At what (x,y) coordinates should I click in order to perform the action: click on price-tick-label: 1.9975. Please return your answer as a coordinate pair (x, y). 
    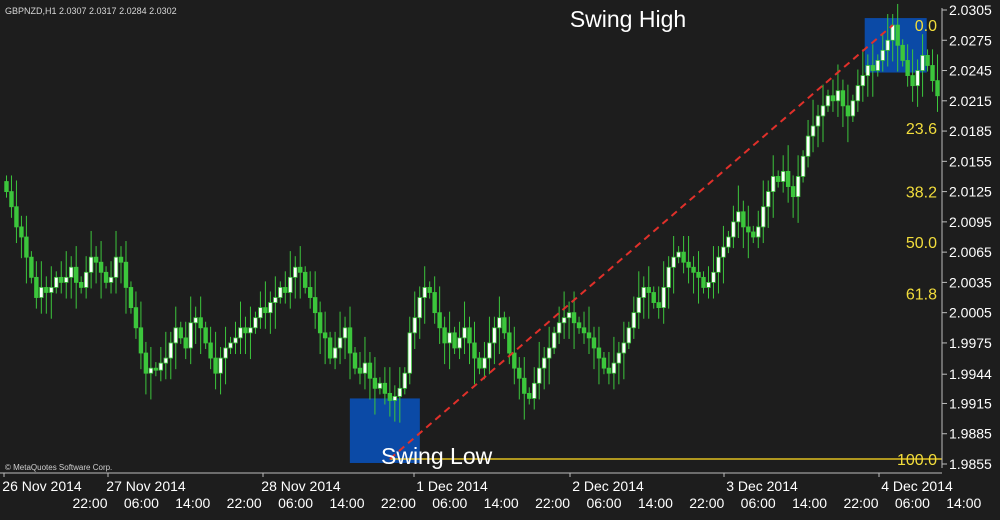
    Looking at the image, I should click on (970, 343).